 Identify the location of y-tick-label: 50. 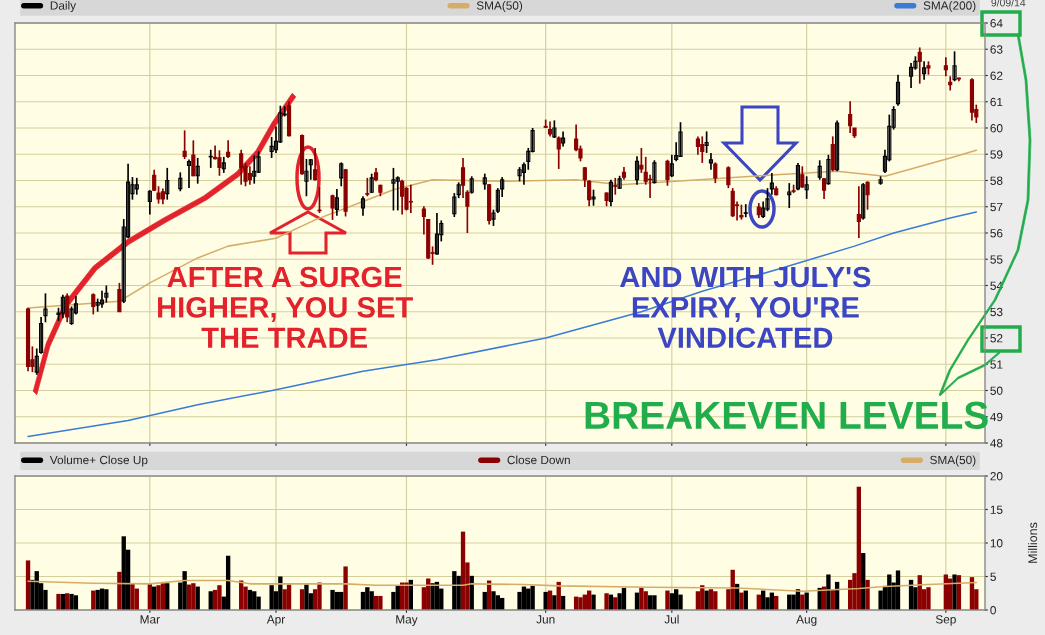
(996, 390).